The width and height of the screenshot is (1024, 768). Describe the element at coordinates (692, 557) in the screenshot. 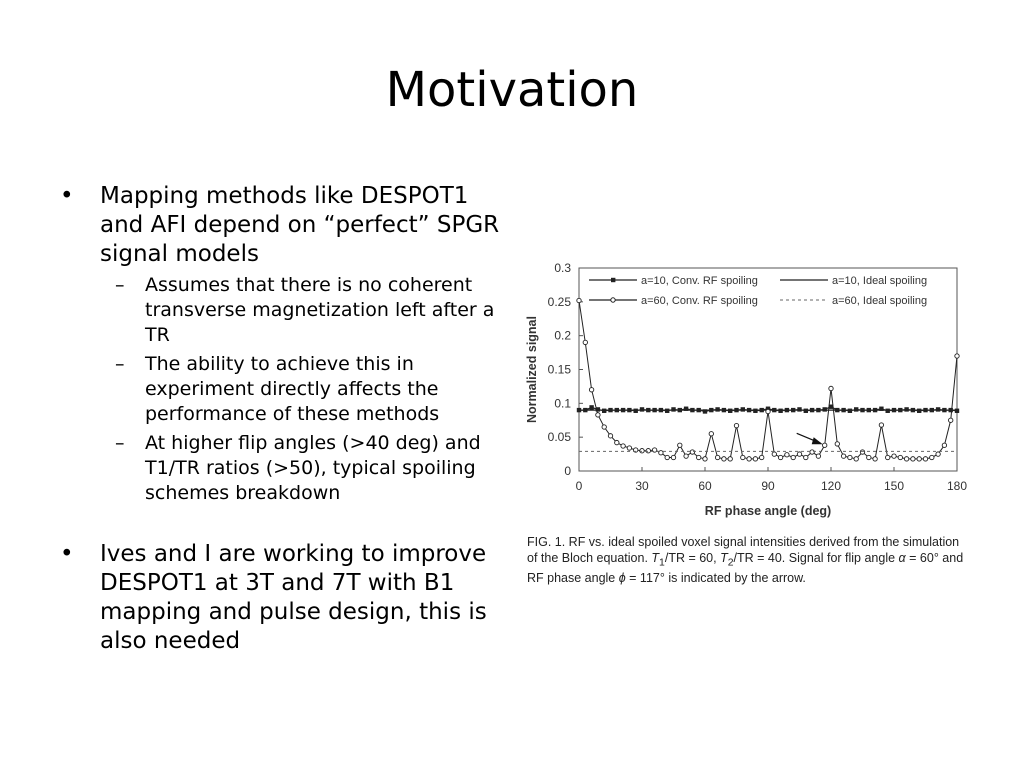

I see `caption-text: /TR = 60,` at that location.